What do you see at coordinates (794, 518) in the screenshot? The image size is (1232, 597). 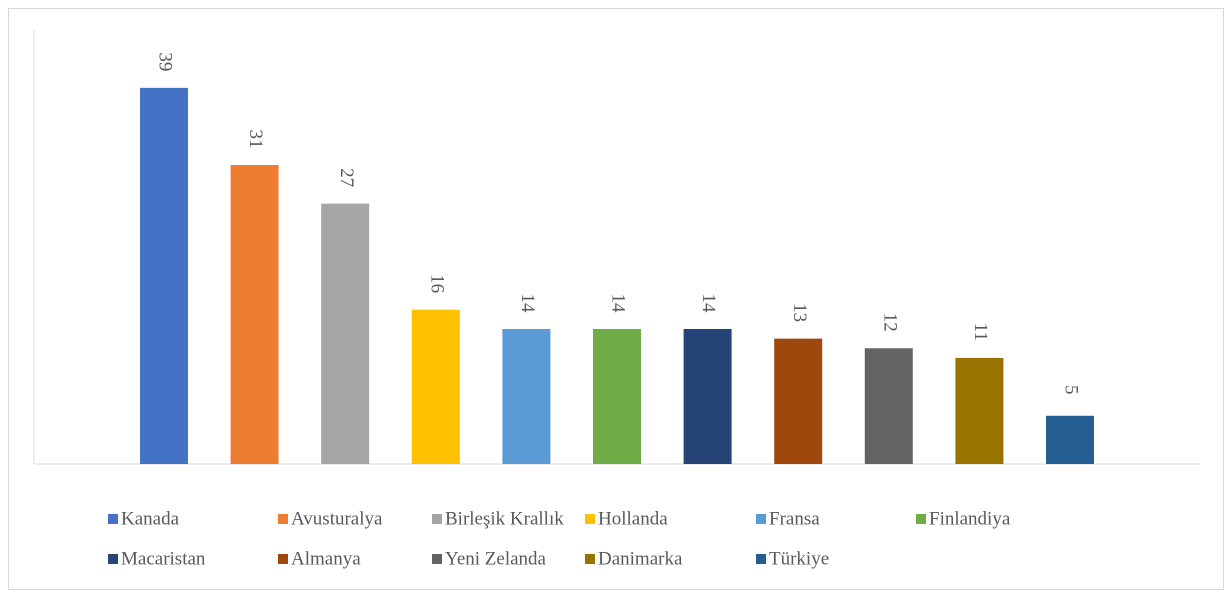 I see `legend-label: Fransa` at bounding box center [794, 518].